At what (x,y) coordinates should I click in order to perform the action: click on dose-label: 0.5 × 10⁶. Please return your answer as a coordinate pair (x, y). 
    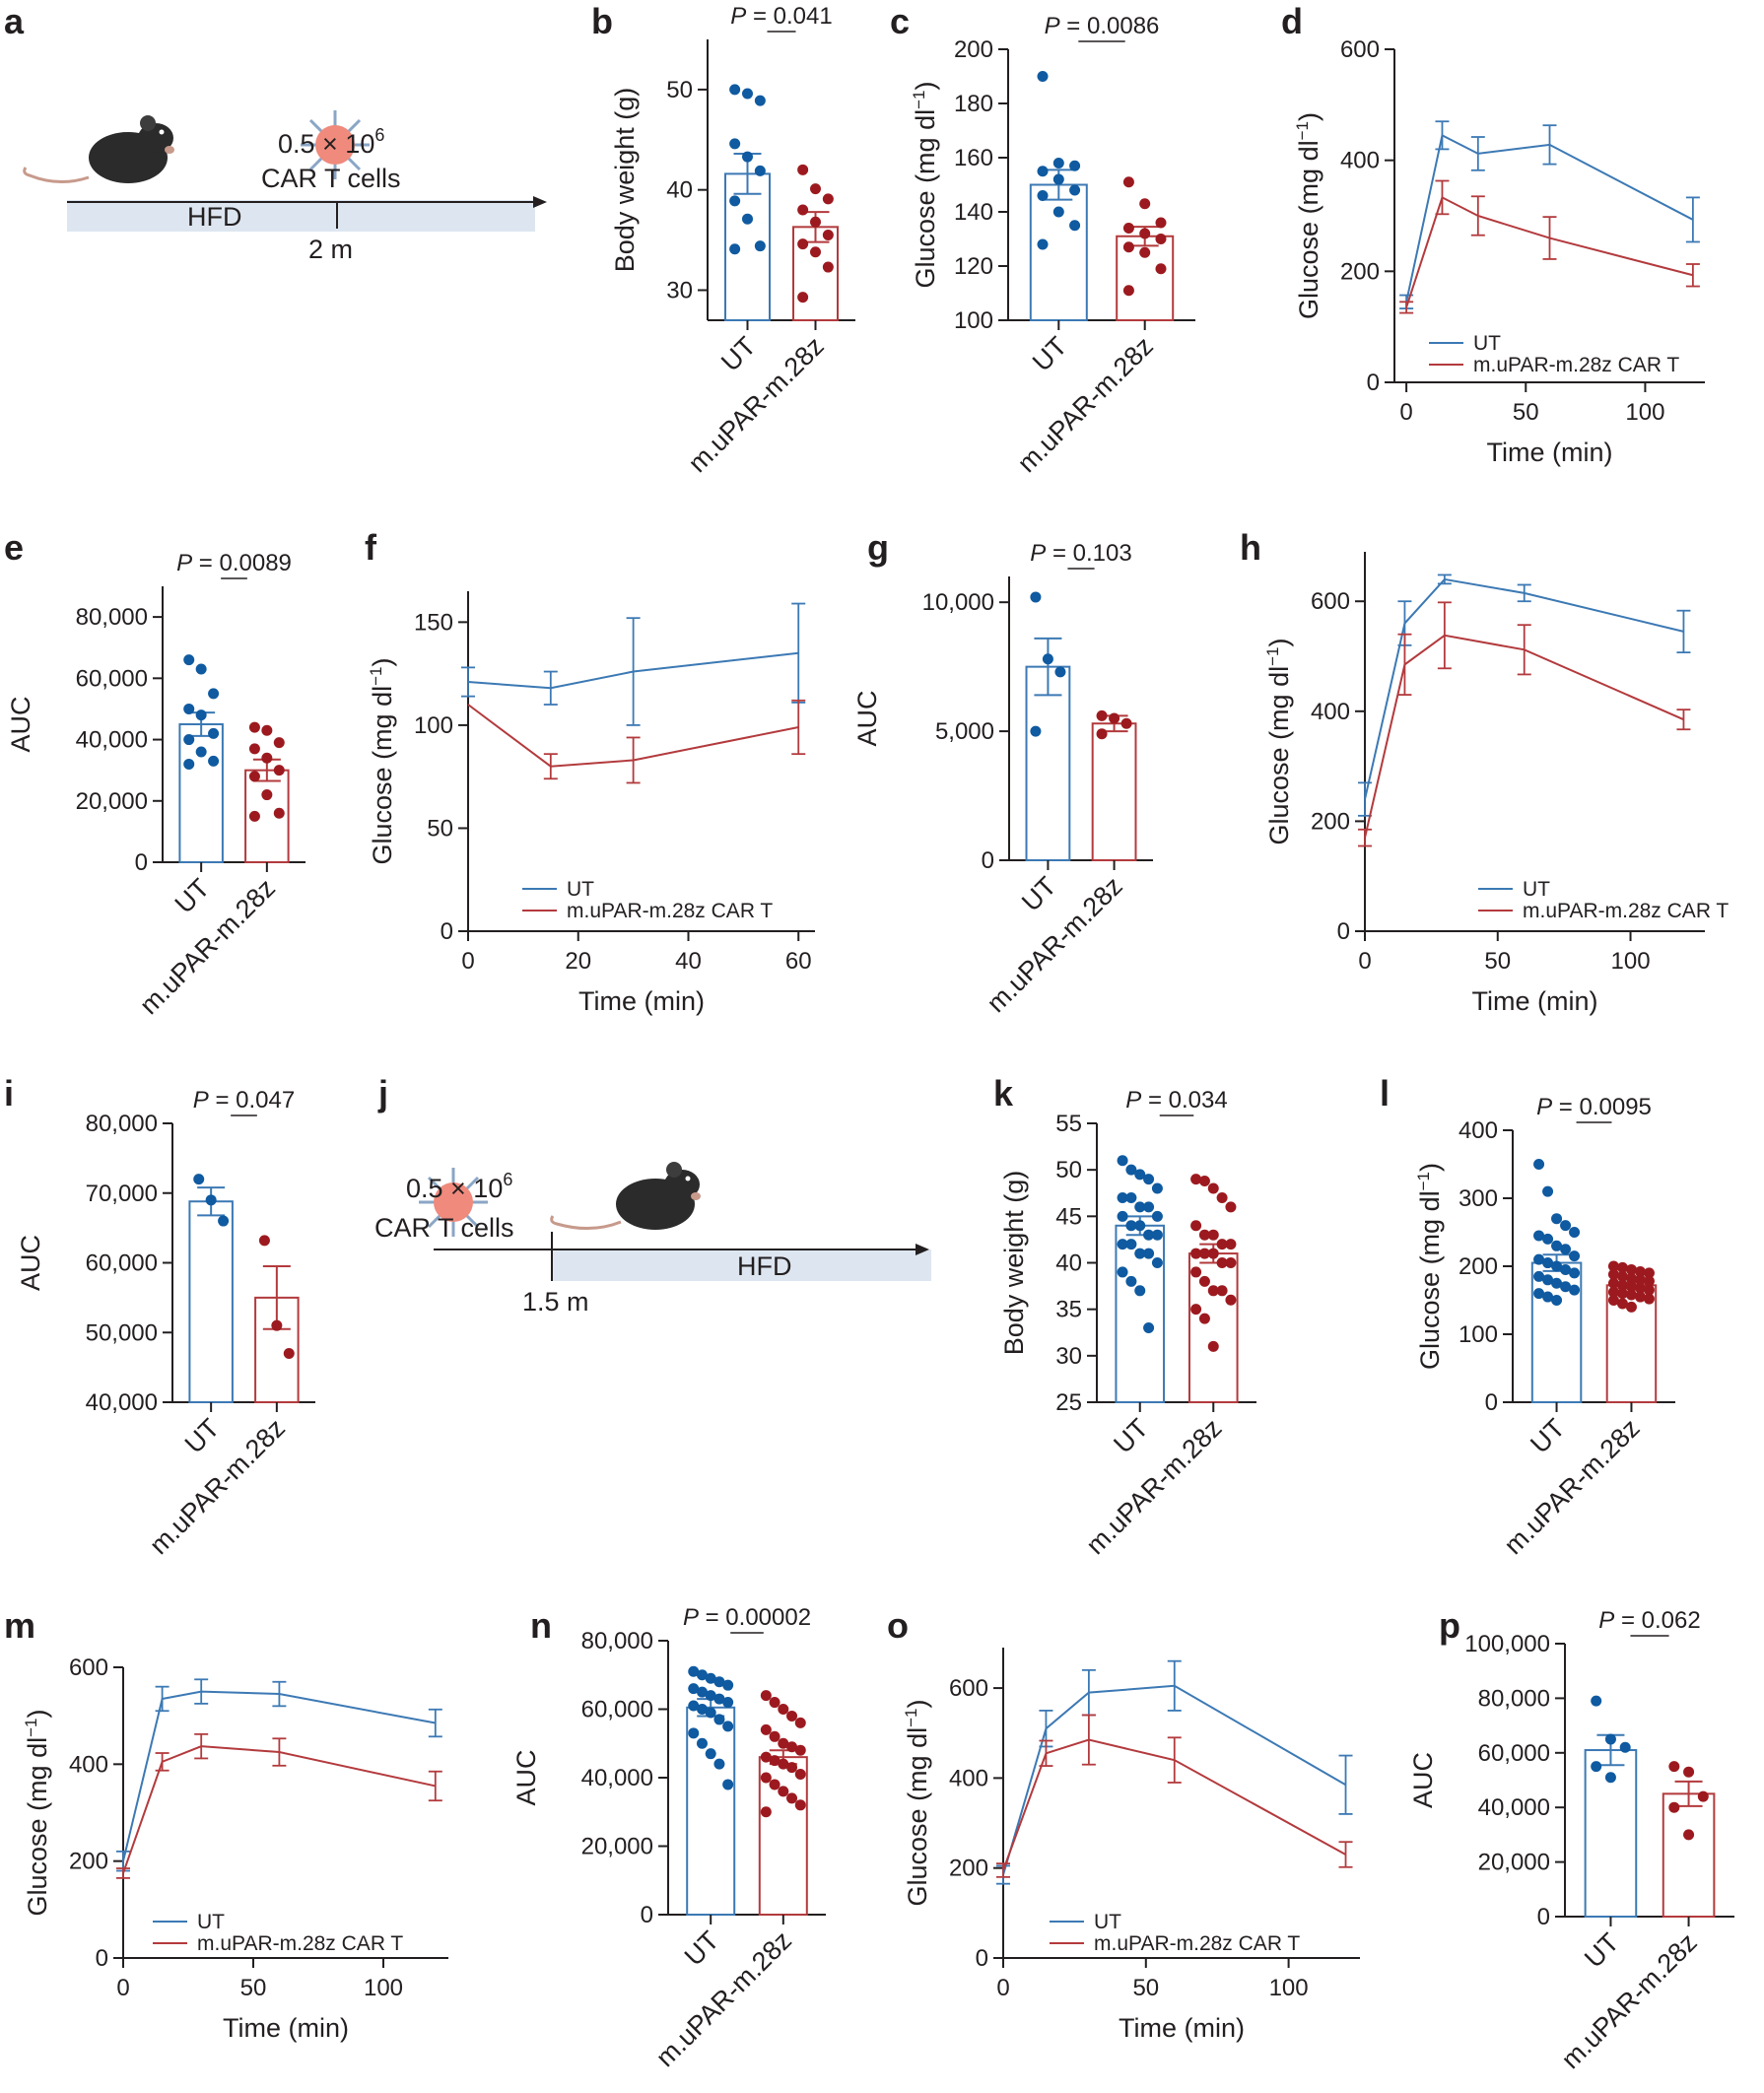
    Looking at the image, I should click on (459, 1186).